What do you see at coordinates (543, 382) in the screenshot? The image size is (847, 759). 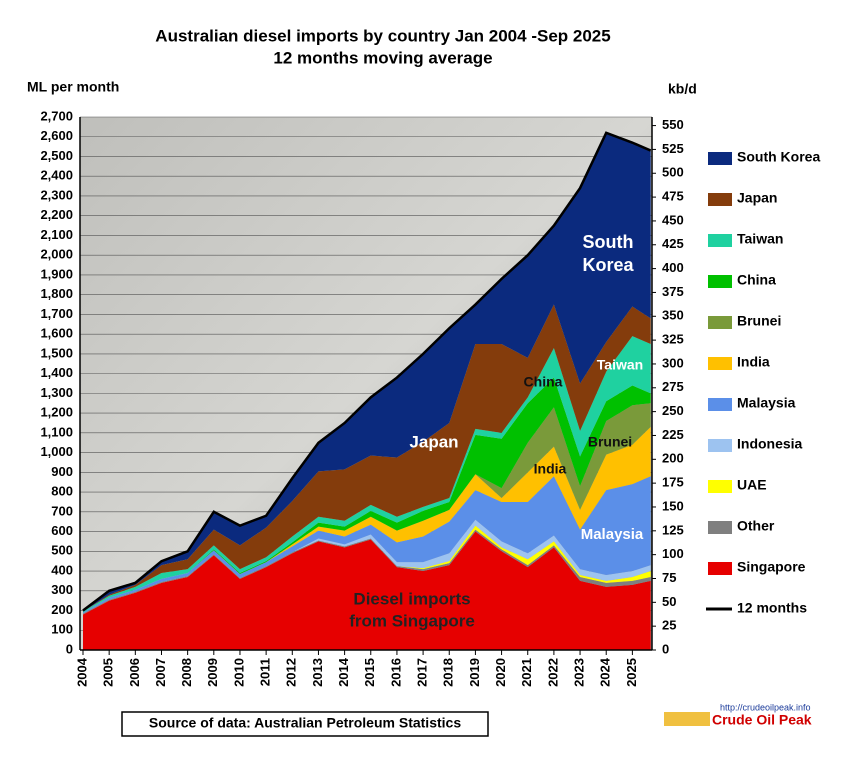 I see `annotation: China` at bounding box center [543, 382].